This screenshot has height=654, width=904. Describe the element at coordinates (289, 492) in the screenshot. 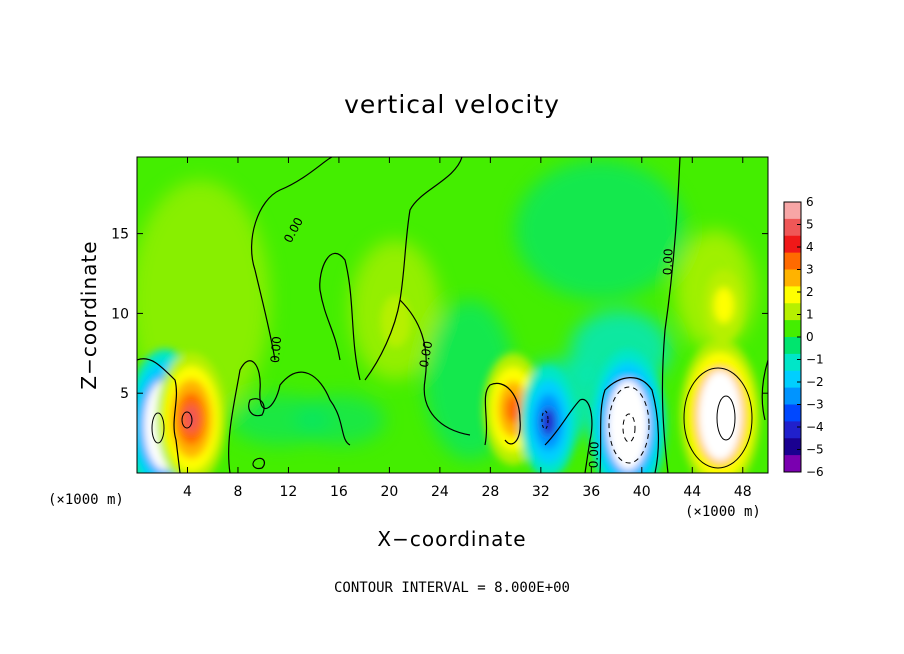

I see `x-tick-label: 12` at that location.